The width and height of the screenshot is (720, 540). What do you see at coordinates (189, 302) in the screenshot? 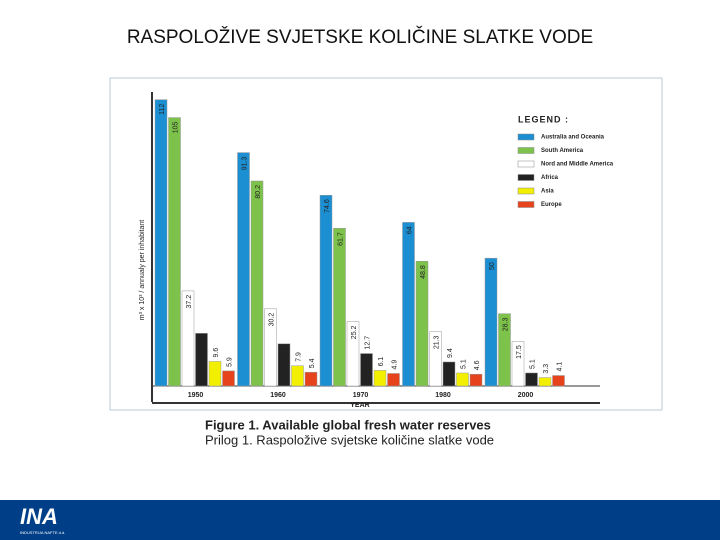
I see `value-label: 37.2` at bounding box center [189, 302].